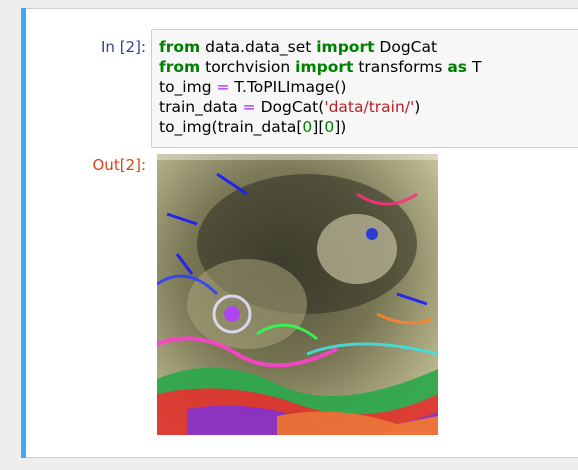 The image size is (578, 470). I want to click on code-token: data.data_set, so click(258, 47).